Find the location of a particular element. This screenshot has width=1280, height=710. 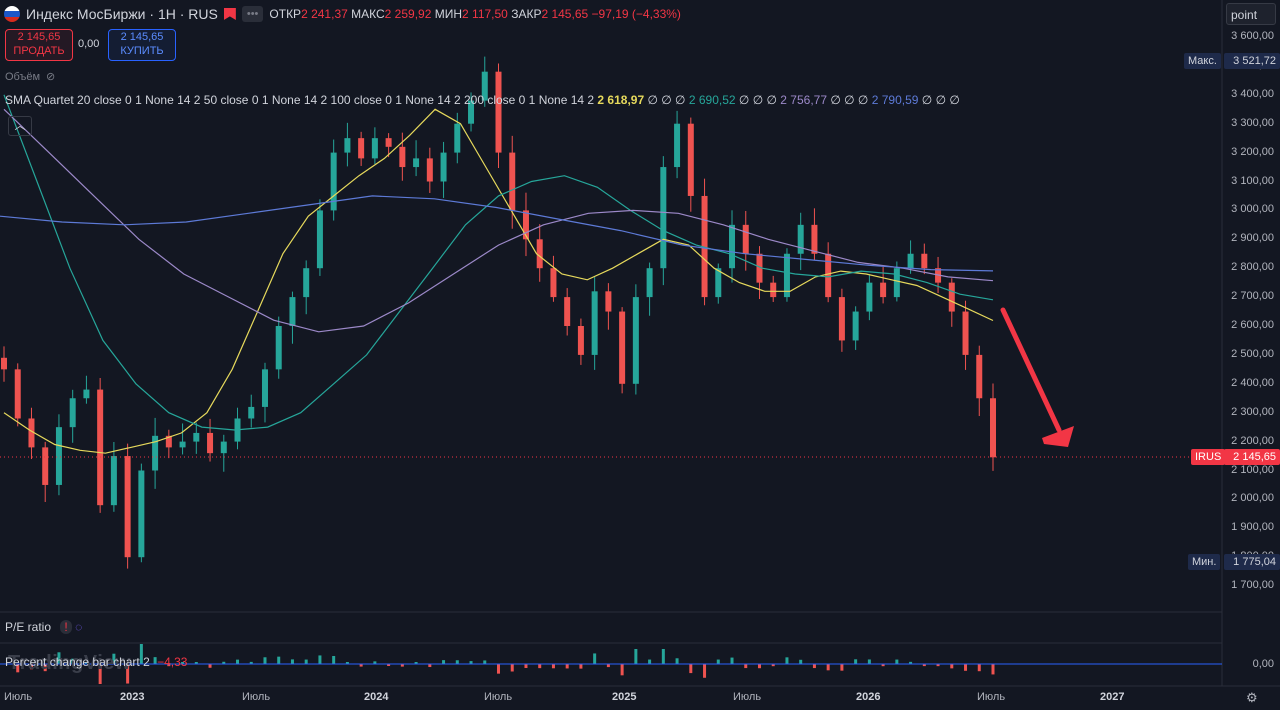

time-axis-label: 2027 is located at coordinates (1112, 697).